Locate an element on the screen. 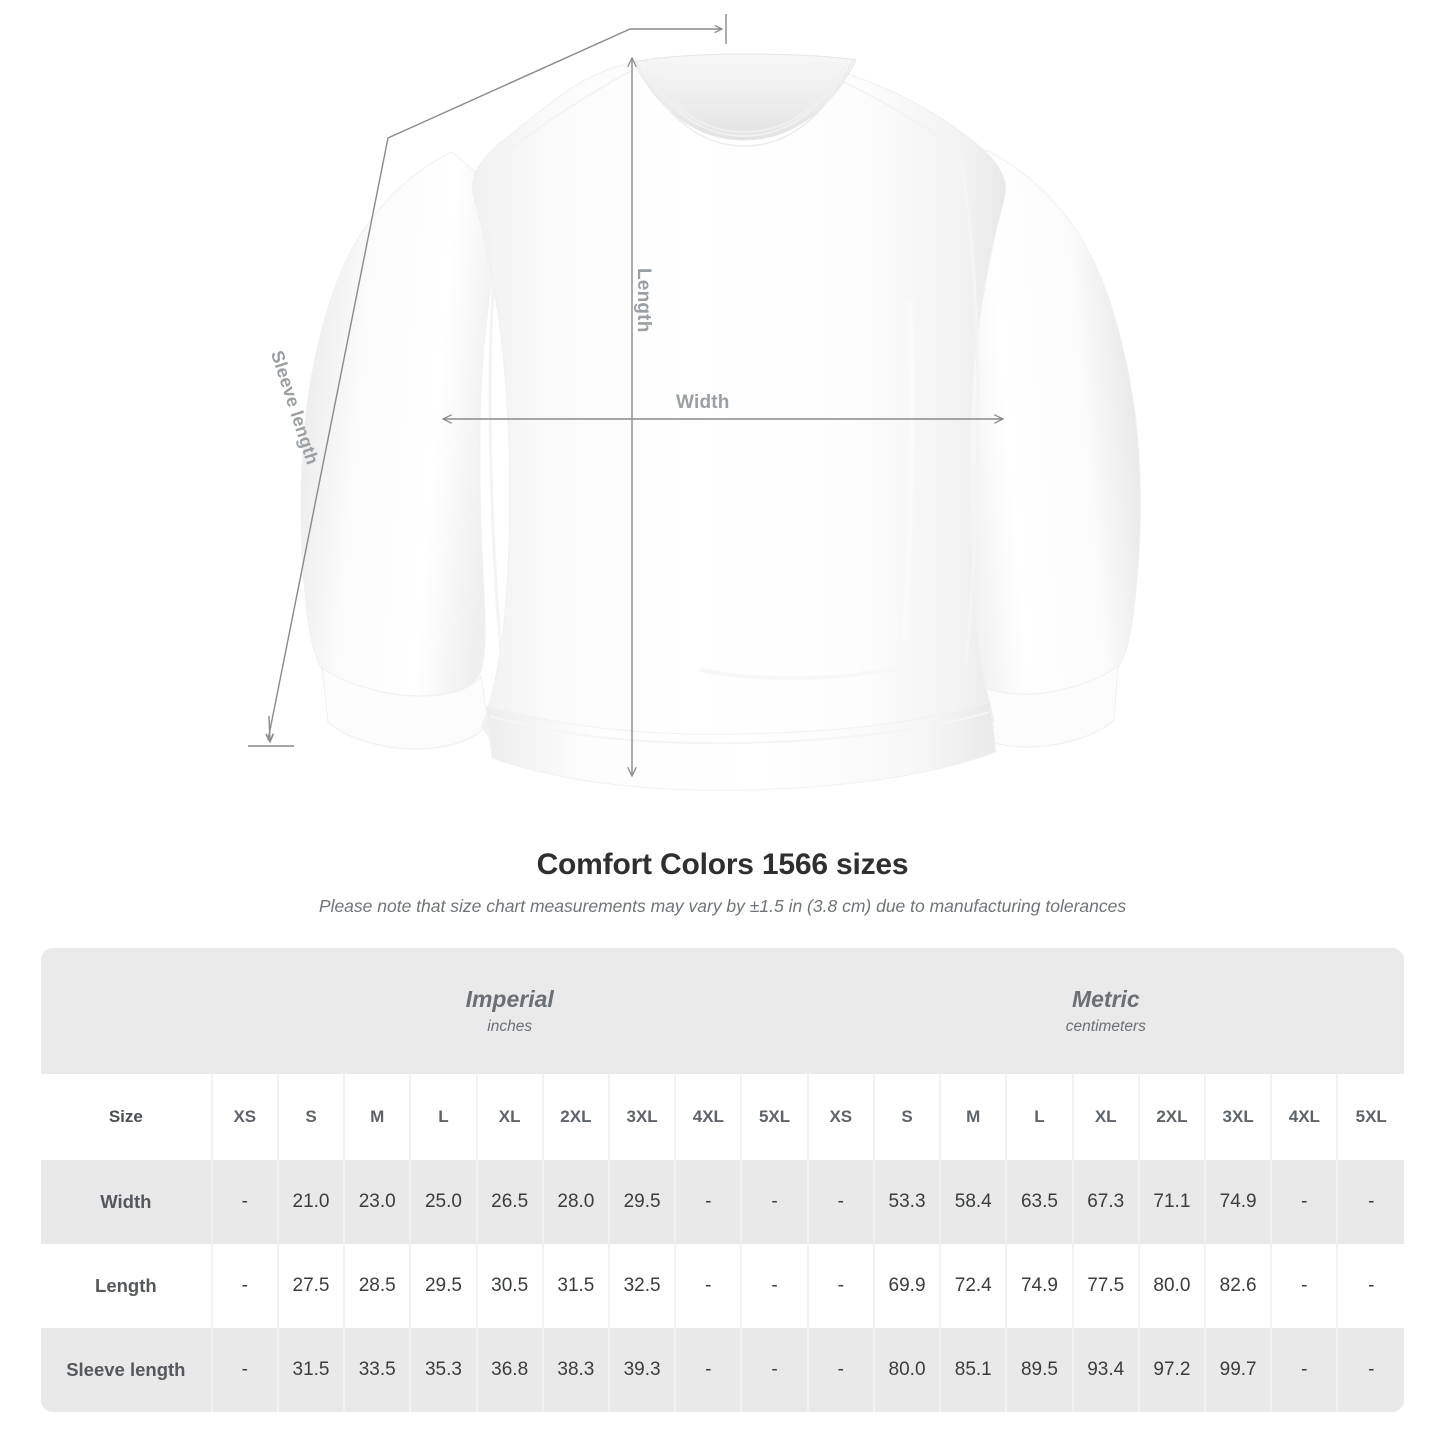 The image size is (1445, 1445). size-header-met-s: S is located at coordinates (907, 1117).